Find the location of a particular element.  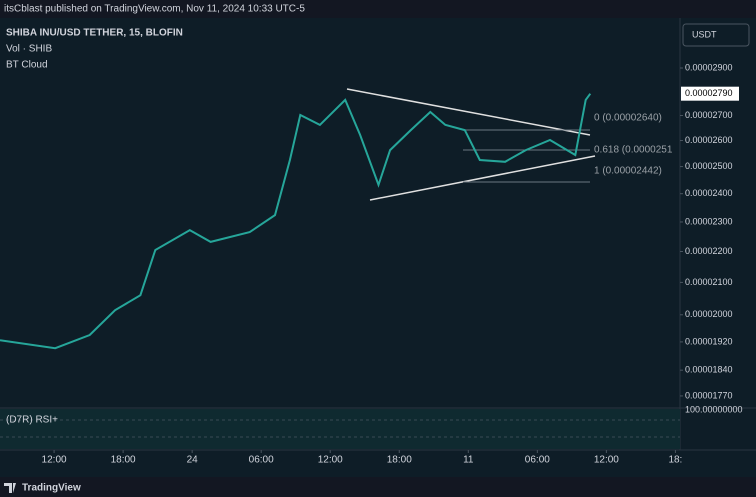

rsi-panel is located at coordinates (340, 429).